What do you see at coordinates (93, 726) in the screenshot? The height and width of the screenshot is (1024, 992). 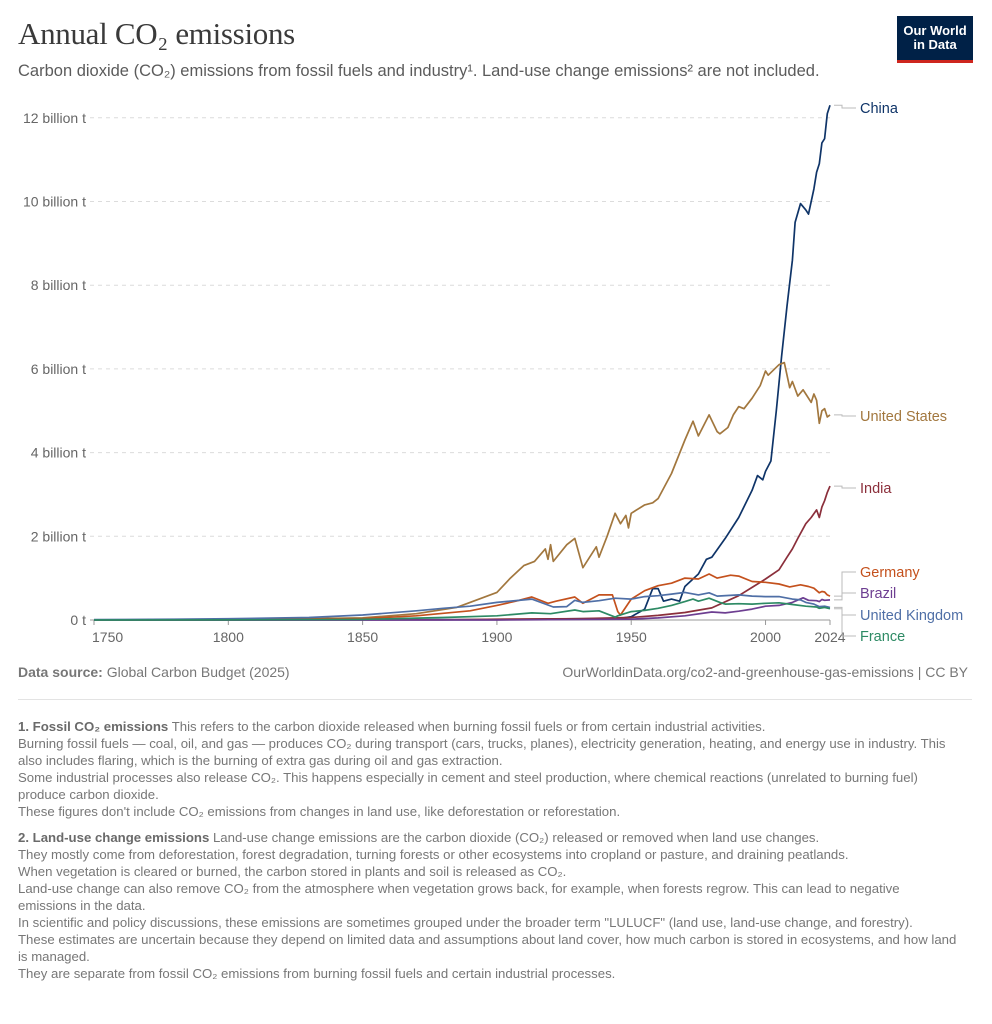 I see `footnote-heading: 1. Fossil CO₂ emissions` at bounding box center [93, 726].